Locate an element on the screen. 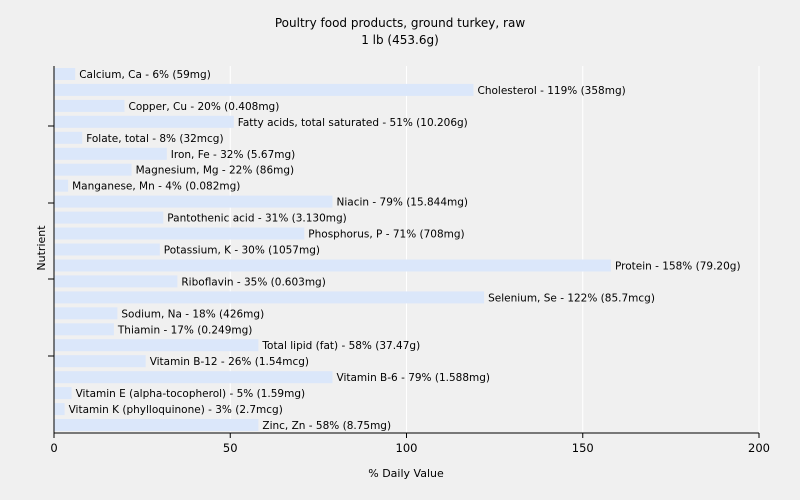 This screenshot has height=500, width=800. x-tick-label: 200 is located at coordinates (759, 448).